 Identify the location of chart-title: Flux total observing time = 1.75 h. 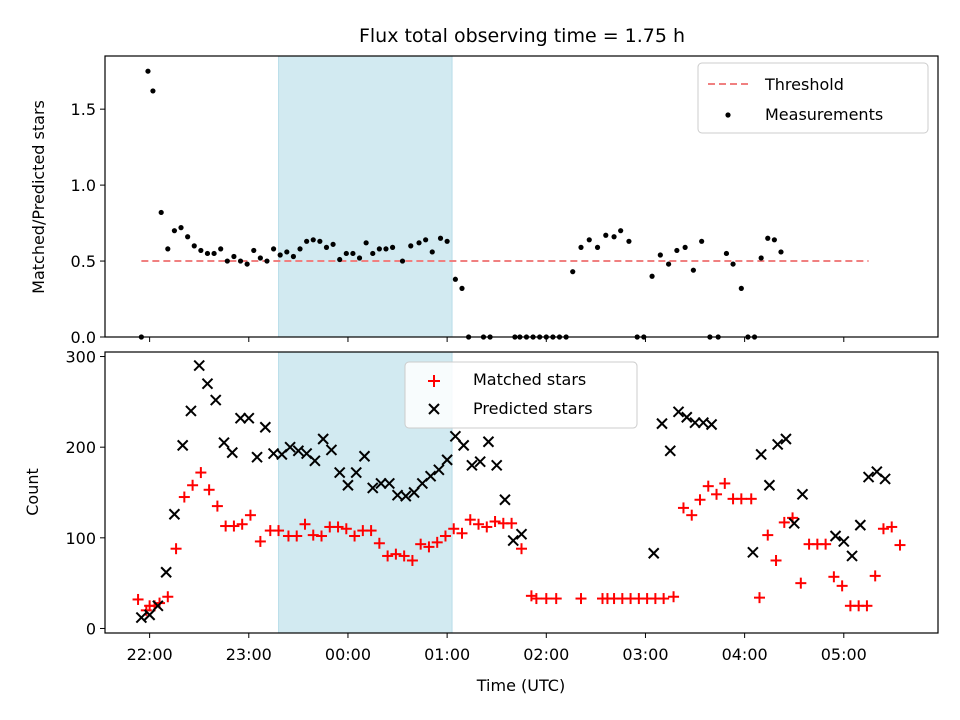
(522, 36).